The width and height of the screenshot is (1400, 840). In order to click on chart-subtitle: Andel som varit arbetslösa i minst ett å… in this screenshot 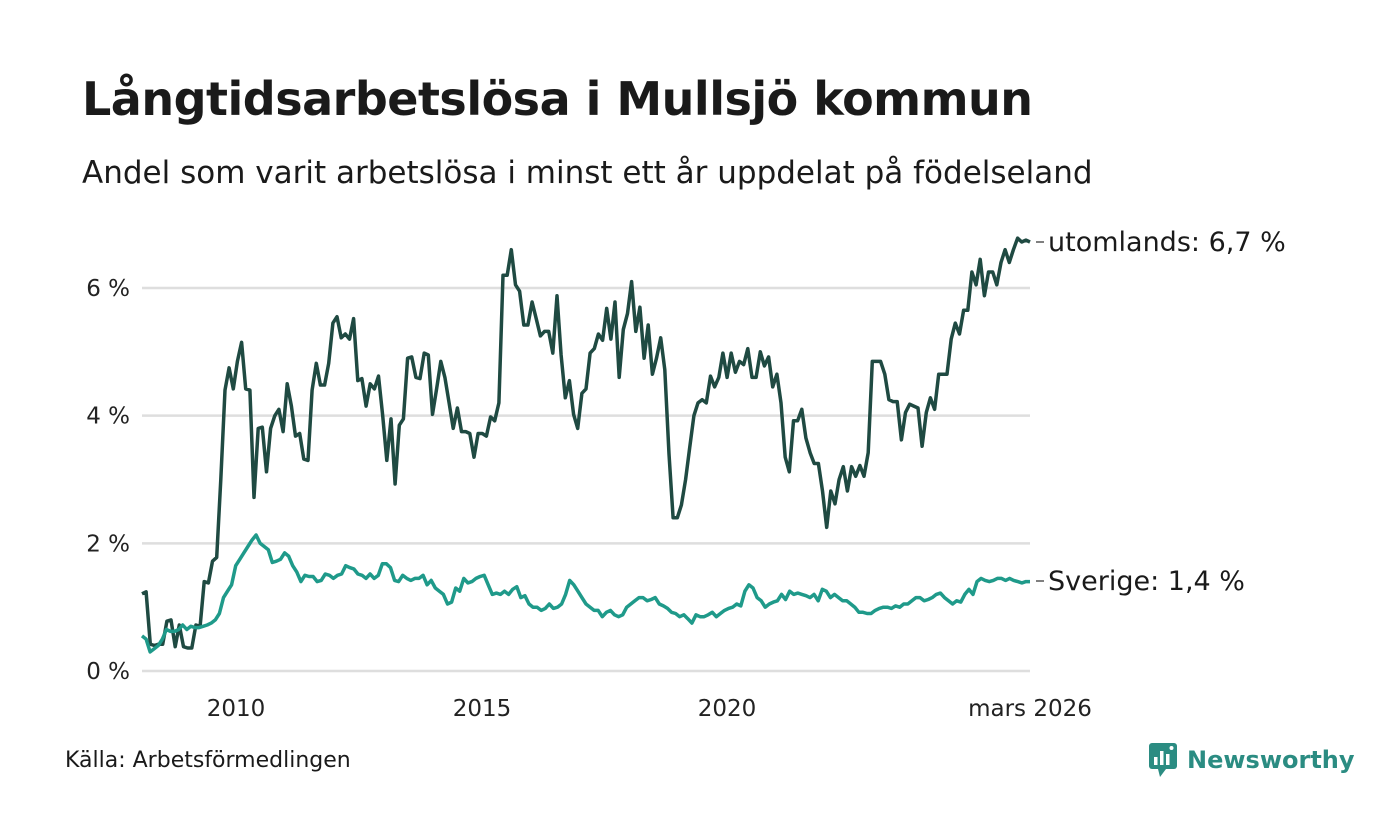, I will do `click(587, 173)`.